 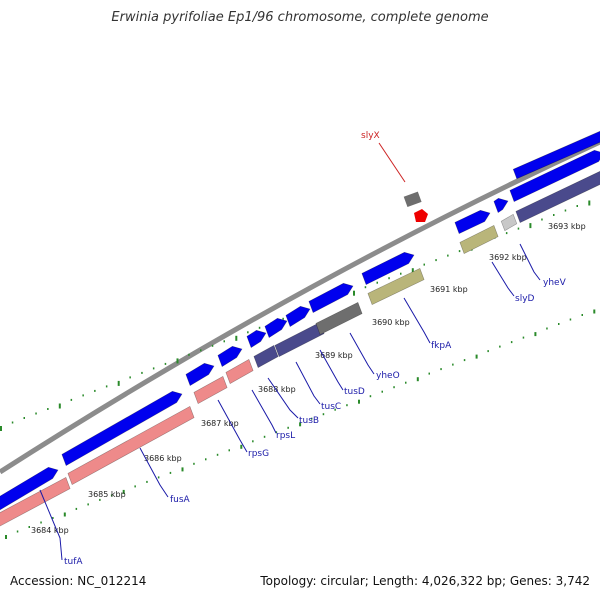 What do you see at coordinates (503, 279) in the screenshot?
I see `leader-slyD` at bounding box center [503, 279].